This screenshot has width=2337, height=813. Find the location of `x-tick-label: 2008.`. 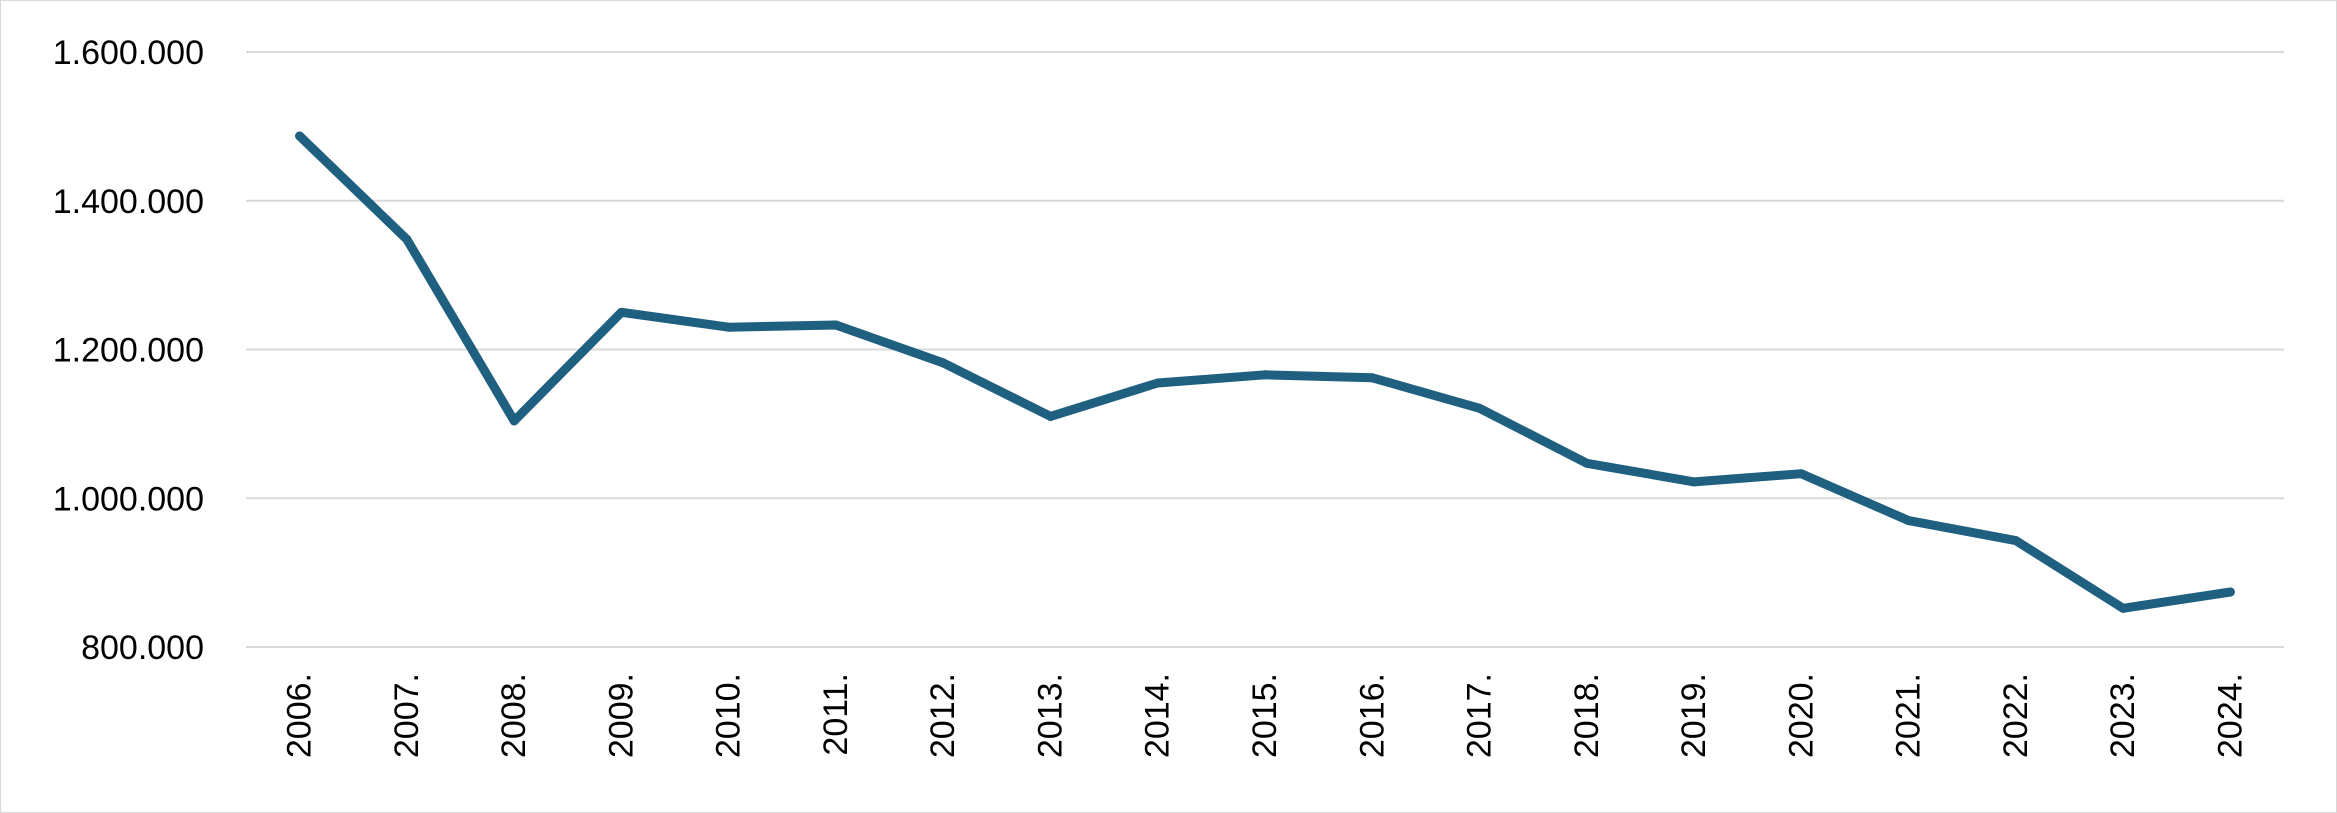

x-tick-label: 2008. is located at coordinates (514, 715).